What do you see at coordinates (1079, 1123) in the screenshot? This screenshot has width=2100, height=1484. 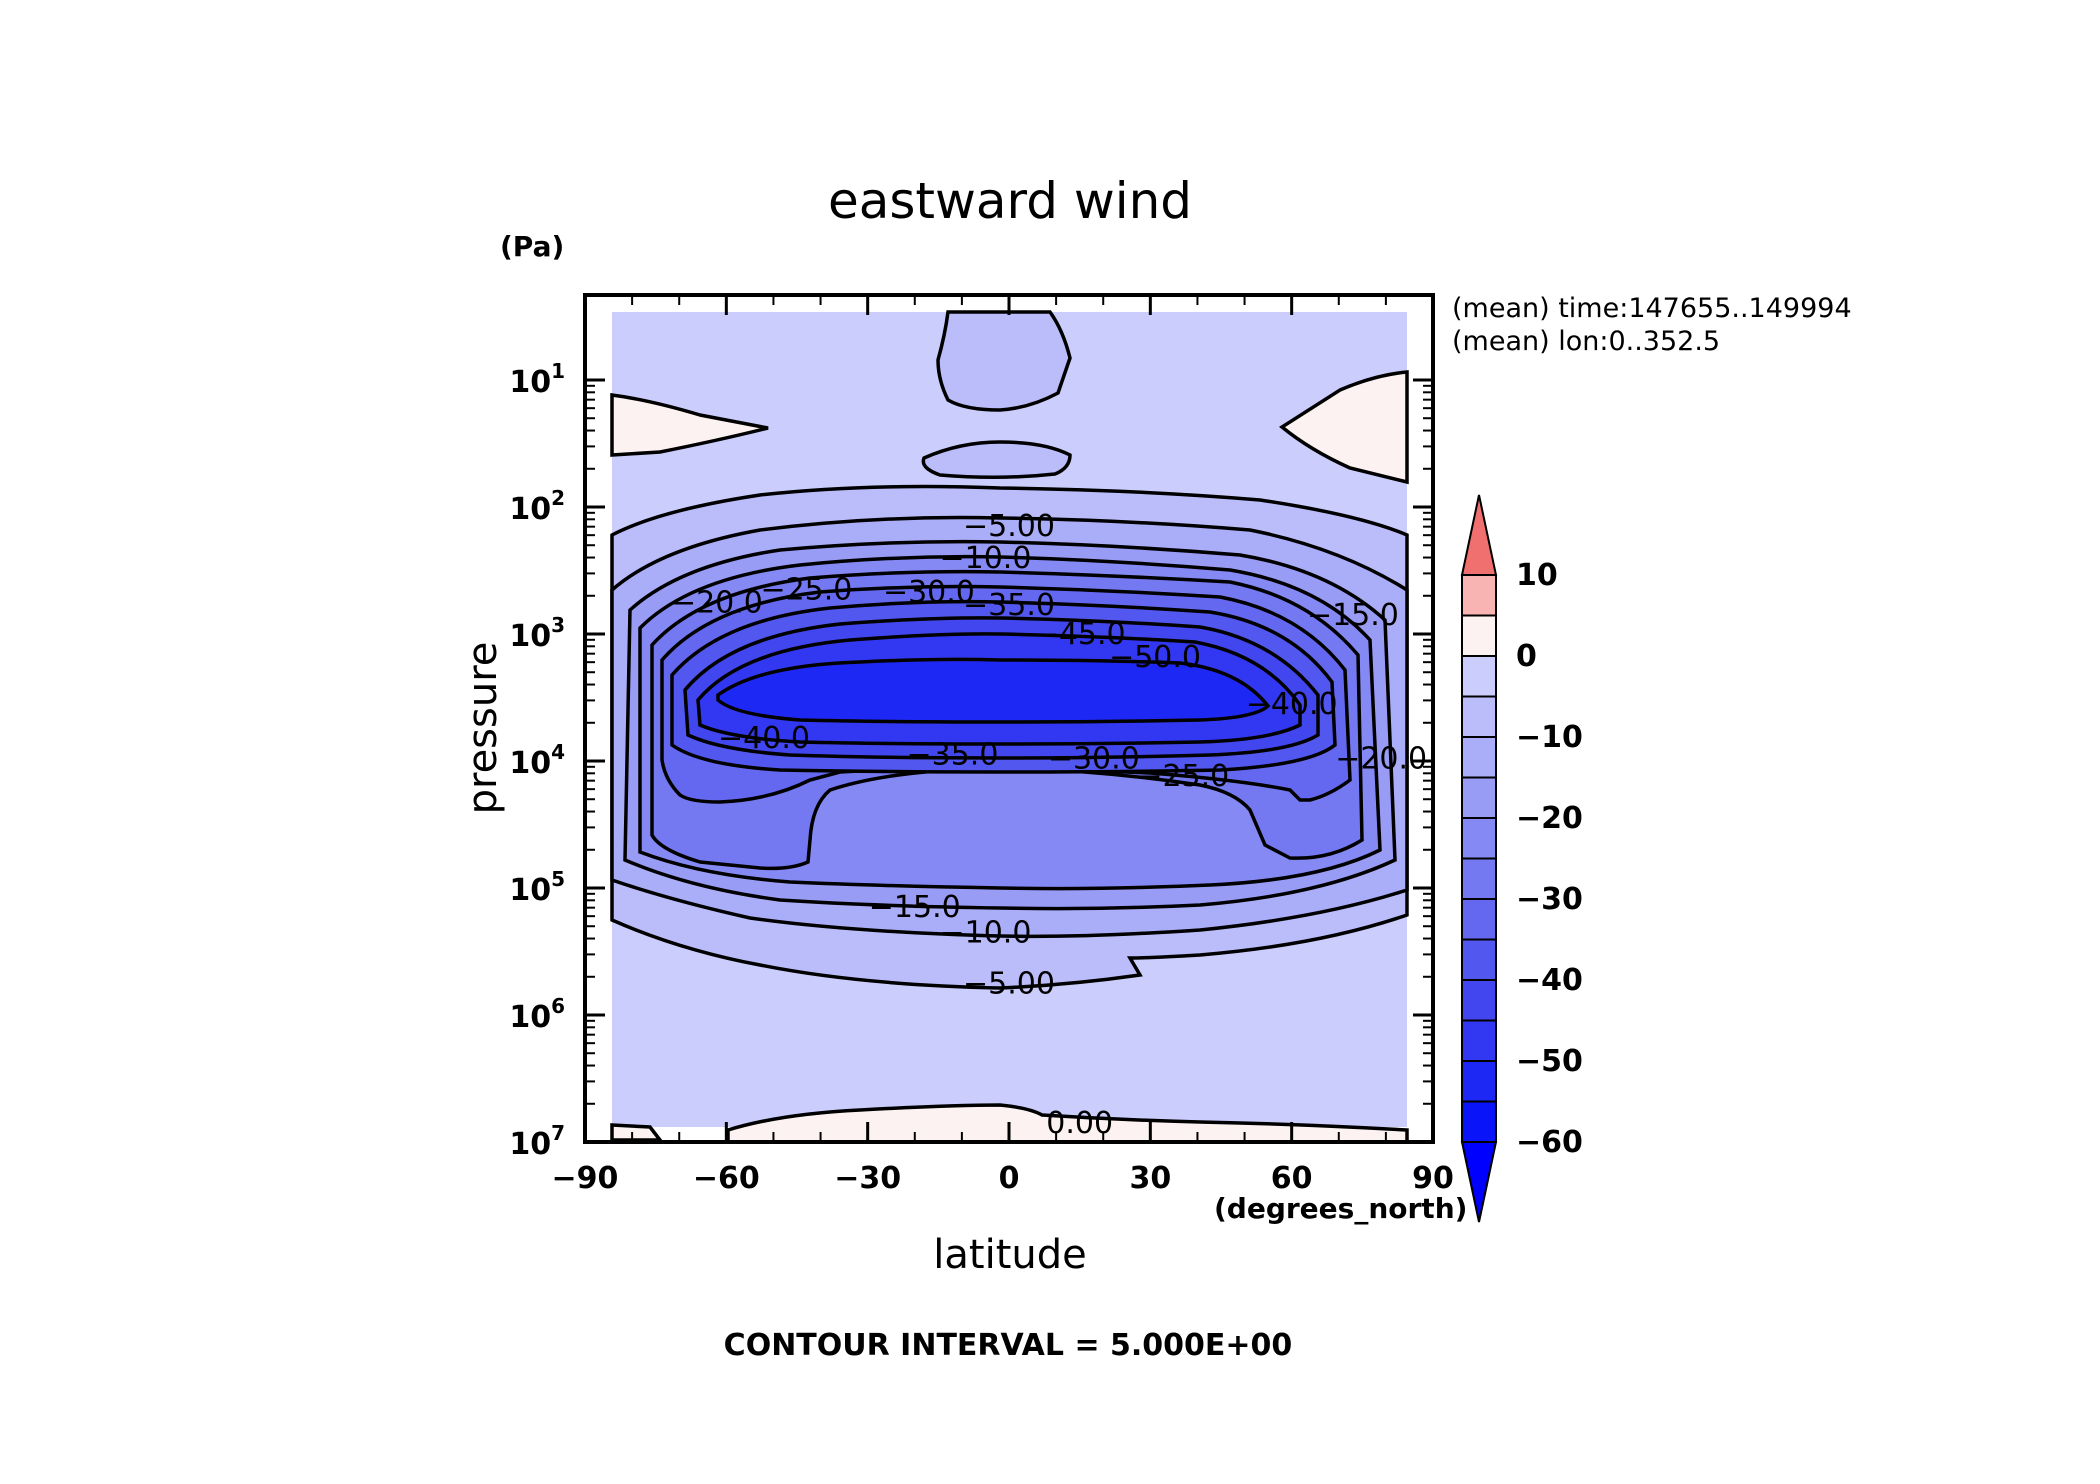 I see `contour-label: 0.00` at bounding box center [1079, 1123].